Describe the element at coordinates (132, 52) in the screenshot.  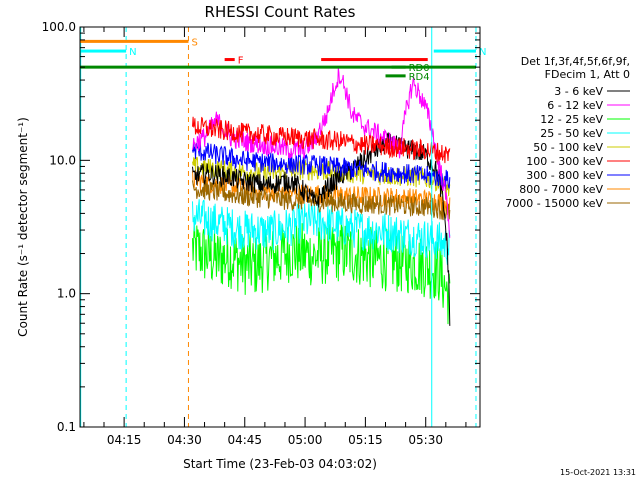
I see `flag-label-1: N` at that location.